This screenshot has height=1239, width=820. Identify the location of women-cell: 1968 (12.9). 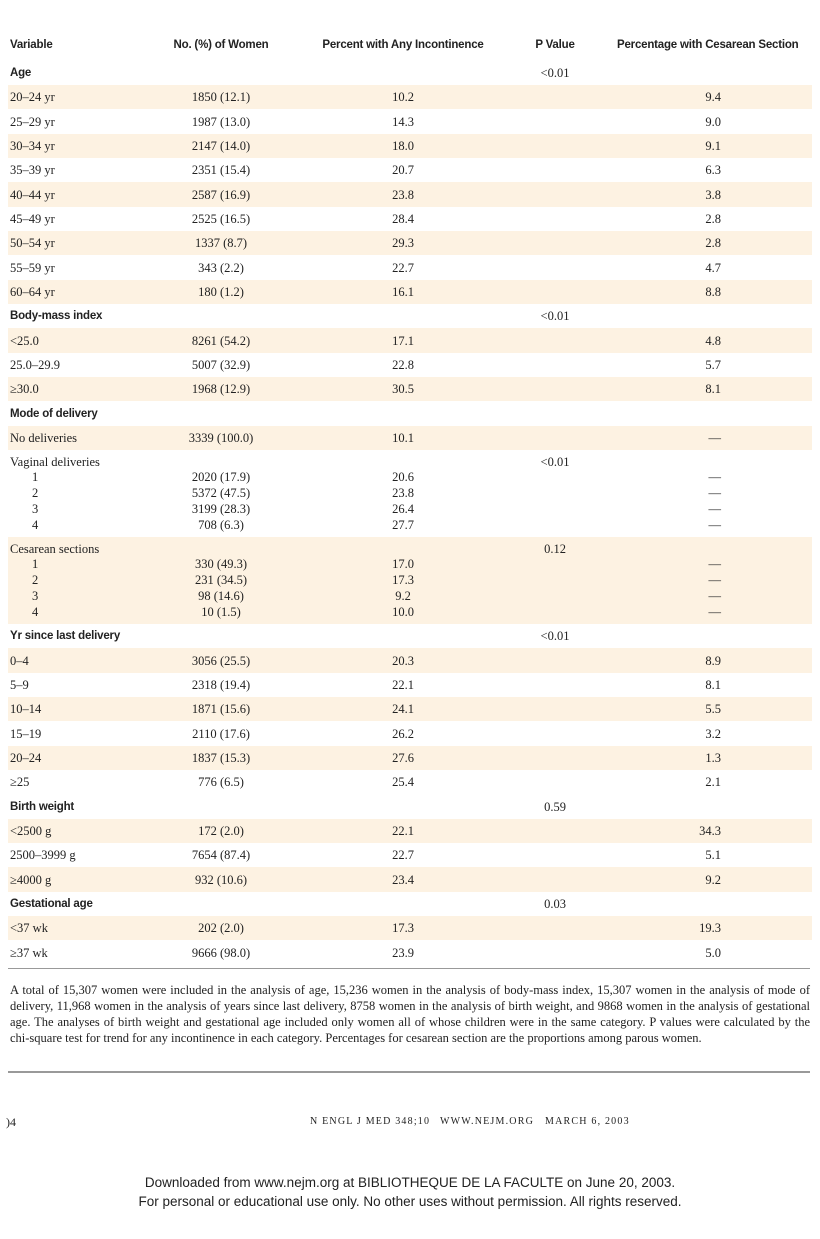
(221, 389).